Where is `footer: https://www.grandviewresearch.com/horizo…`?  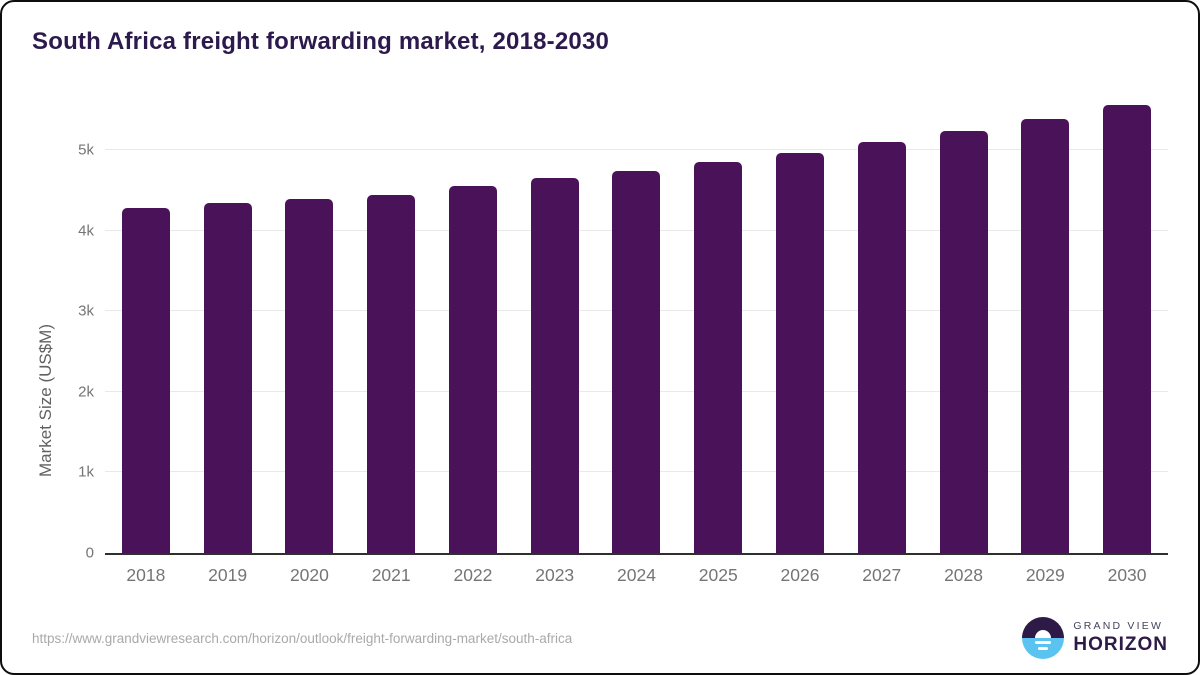
footer: https://www.grandviewresearch.com/horizo… is located at coordinates (600, 638).